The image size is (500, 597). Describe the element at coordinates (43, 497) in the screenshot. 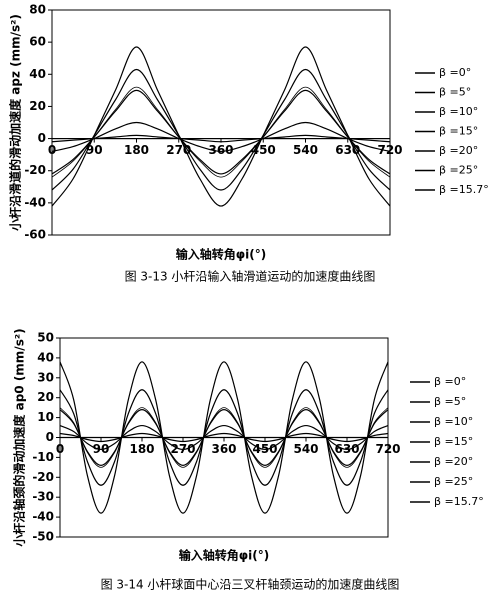

I see `y-tick-label: -30` at that location.